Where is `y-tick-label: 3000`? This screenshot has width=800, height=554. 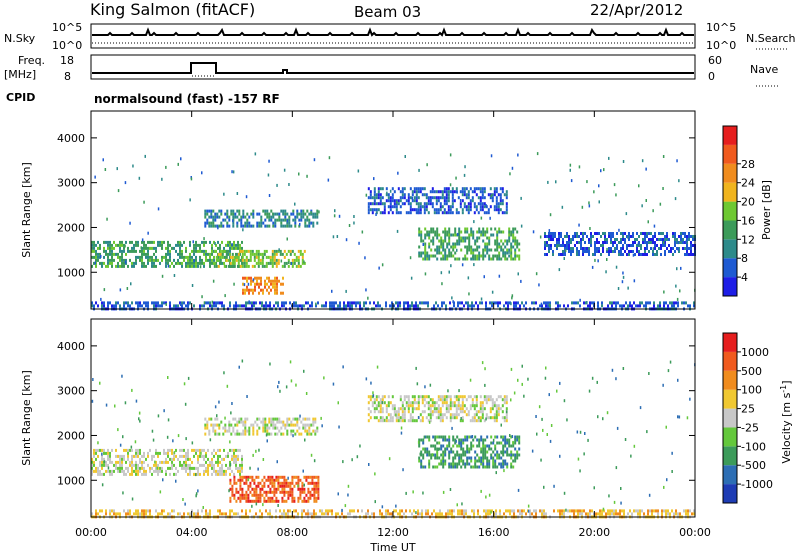
y-tick-label: 3000 is located at coordinates (71, 183).